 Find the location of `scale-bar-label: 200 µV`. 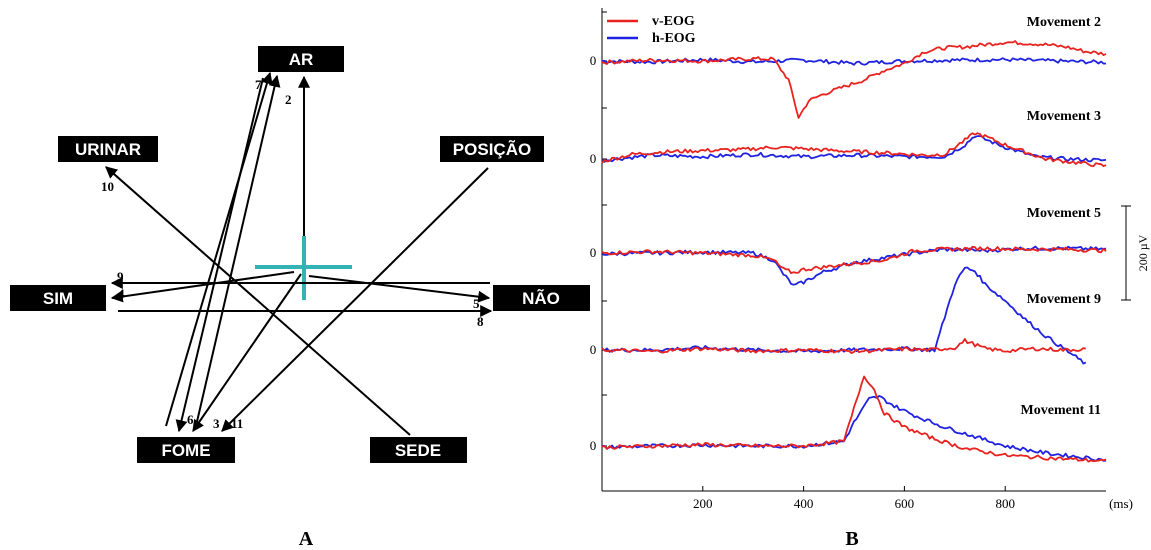

scale-bar-label: 200 µV is located at coordinates (1143, 252).